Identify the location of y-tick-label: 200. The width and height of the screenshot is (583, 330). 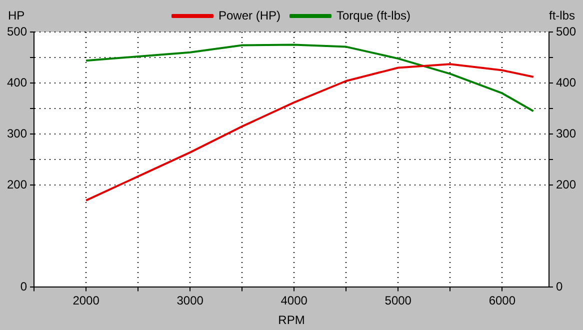
(17, 184).